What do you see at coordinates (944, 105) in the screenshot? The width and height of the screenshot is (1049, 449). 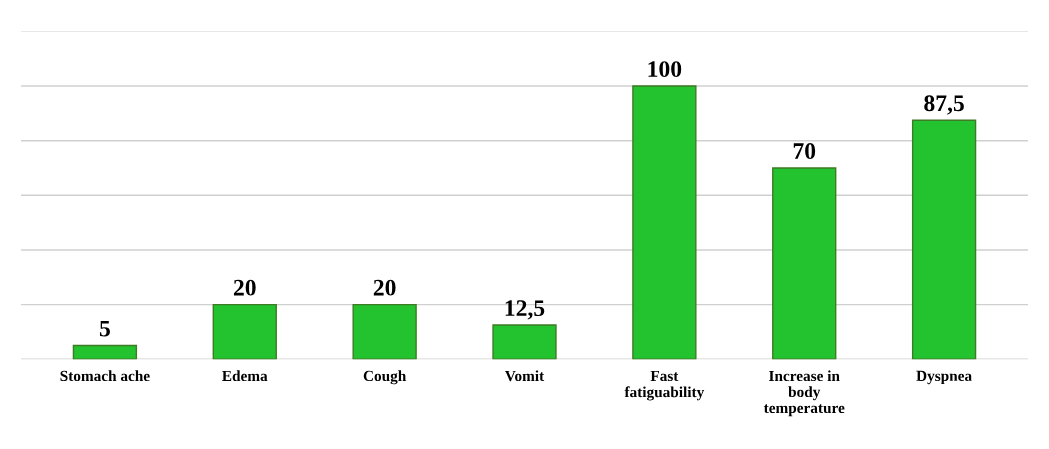 I see `data-label: 87,5` at bounding box center [944, 105].